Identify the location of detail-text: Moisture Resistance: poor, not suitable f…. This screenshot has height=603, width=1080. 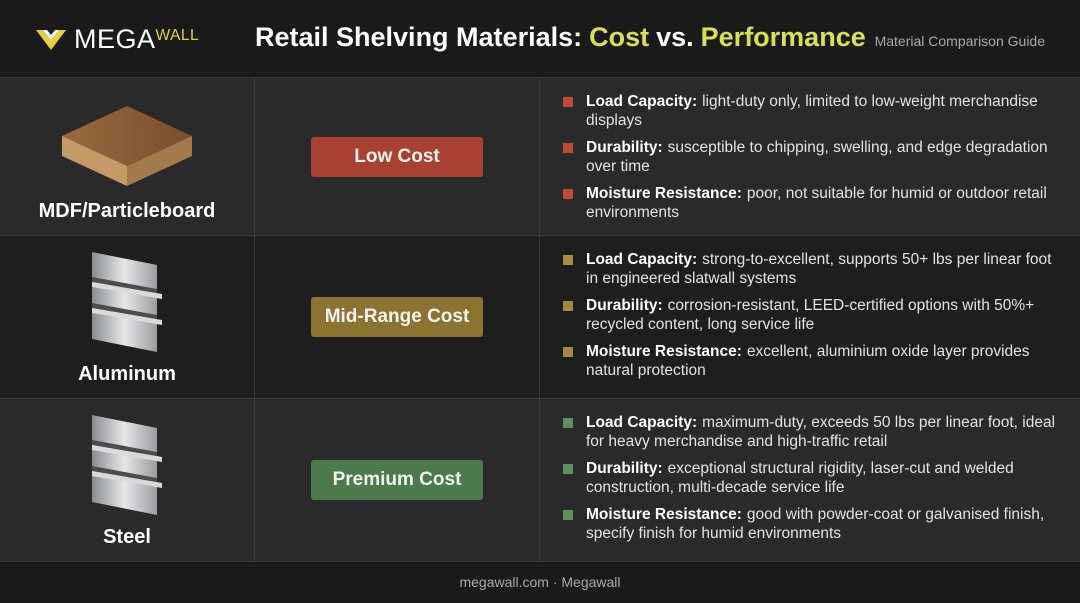
(823, 203).